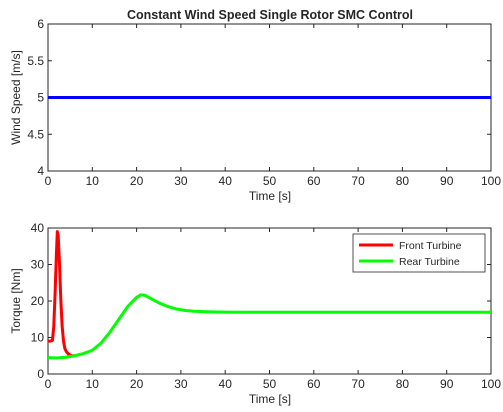  What do you see at coordinates (40, 98) in the screenshot?
I see `y-tick-label: 5` at bounding box center [40, 98].